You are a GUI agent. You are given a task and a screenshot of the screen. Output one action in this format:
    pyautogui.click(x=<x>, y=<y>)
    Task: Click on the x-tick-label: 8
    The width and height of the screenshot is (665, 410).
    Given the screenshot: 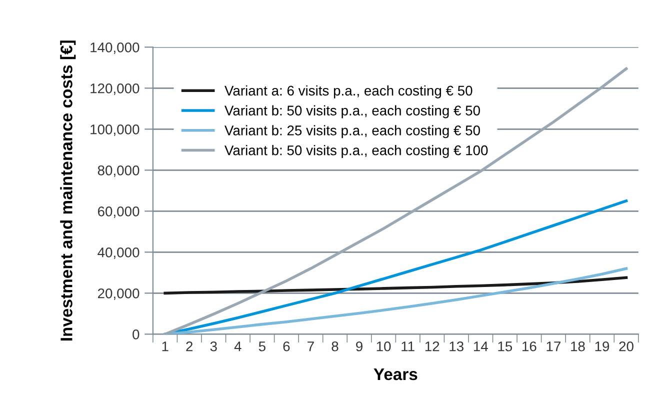 What is the action you would take?
    pyautogui.click(x=335, y=346)
    